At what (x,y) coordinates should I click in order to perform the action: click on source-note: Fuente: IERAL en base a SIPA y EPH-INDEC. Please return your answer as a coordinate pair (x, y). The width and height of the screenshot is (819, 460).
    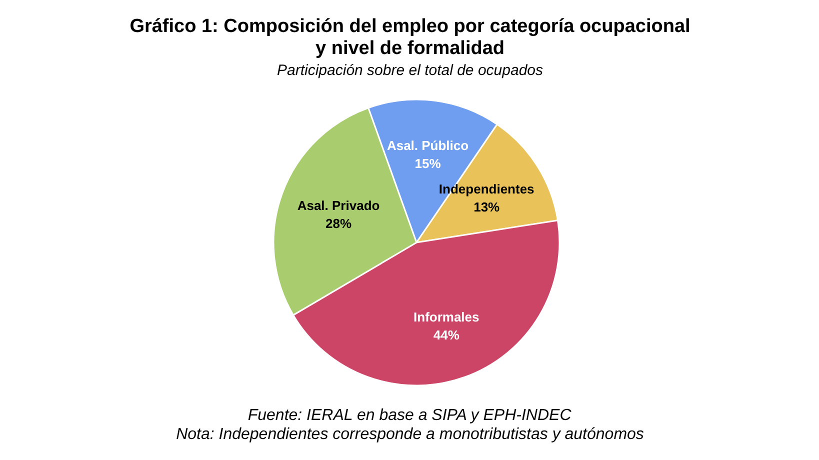
    Looking at the image, I should click on (410, 415).